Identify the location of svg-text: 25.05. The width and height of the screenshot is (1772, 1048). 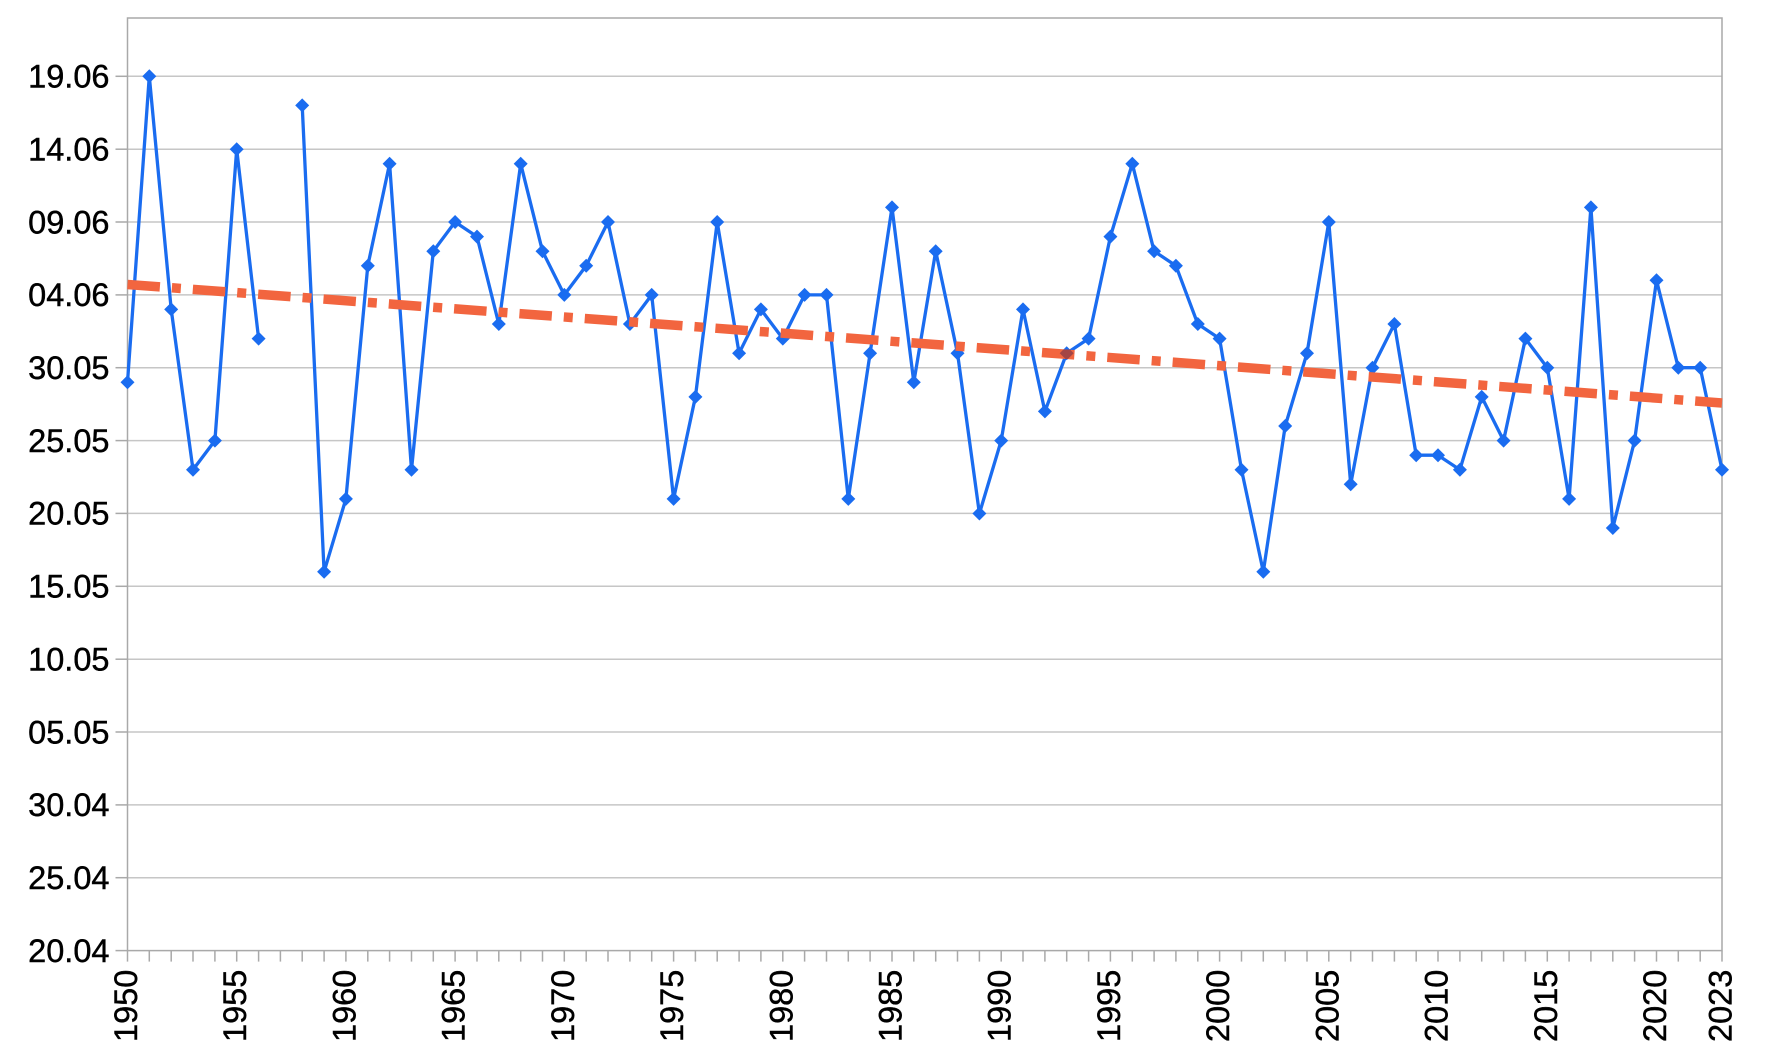
(68, 441).